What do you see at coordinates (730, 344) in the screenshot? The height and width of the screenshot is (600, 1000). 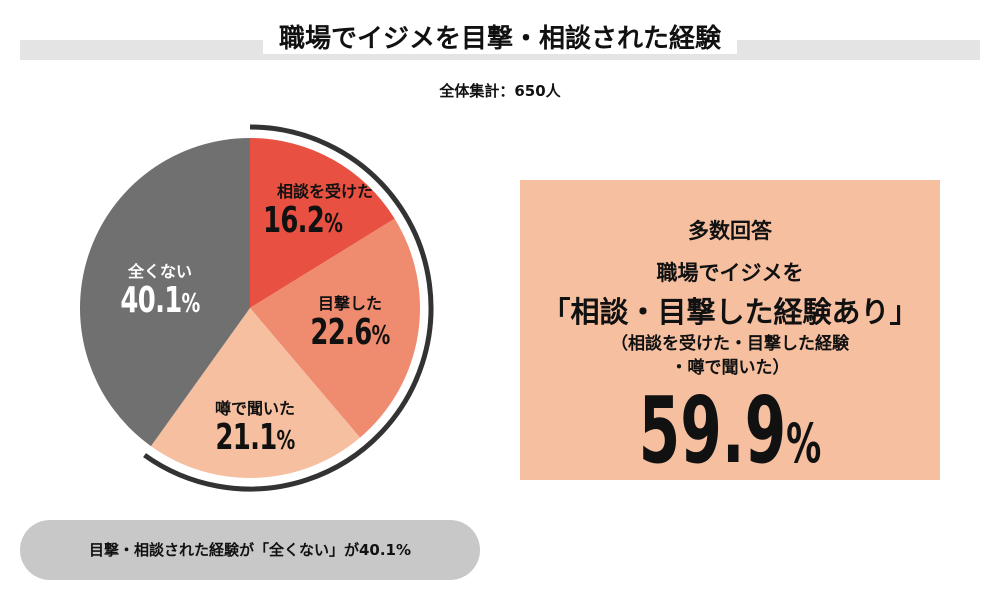 I see `summary-detail: （相談を受けた・目撃した経験` at bounding box center [730, 344].